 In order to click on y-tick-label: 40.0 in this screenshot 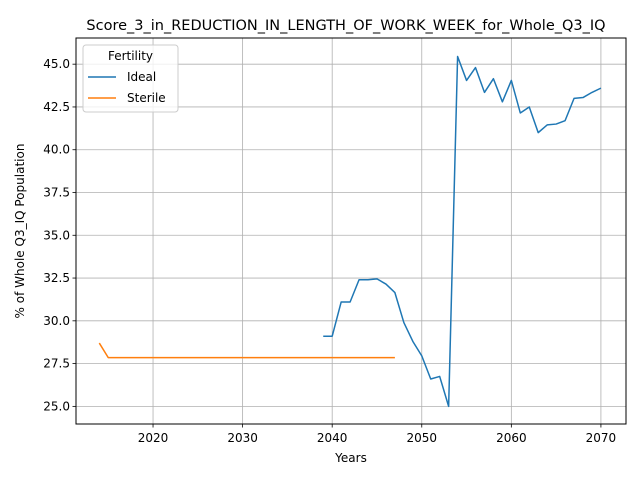, I will do `click(56, 150)`.